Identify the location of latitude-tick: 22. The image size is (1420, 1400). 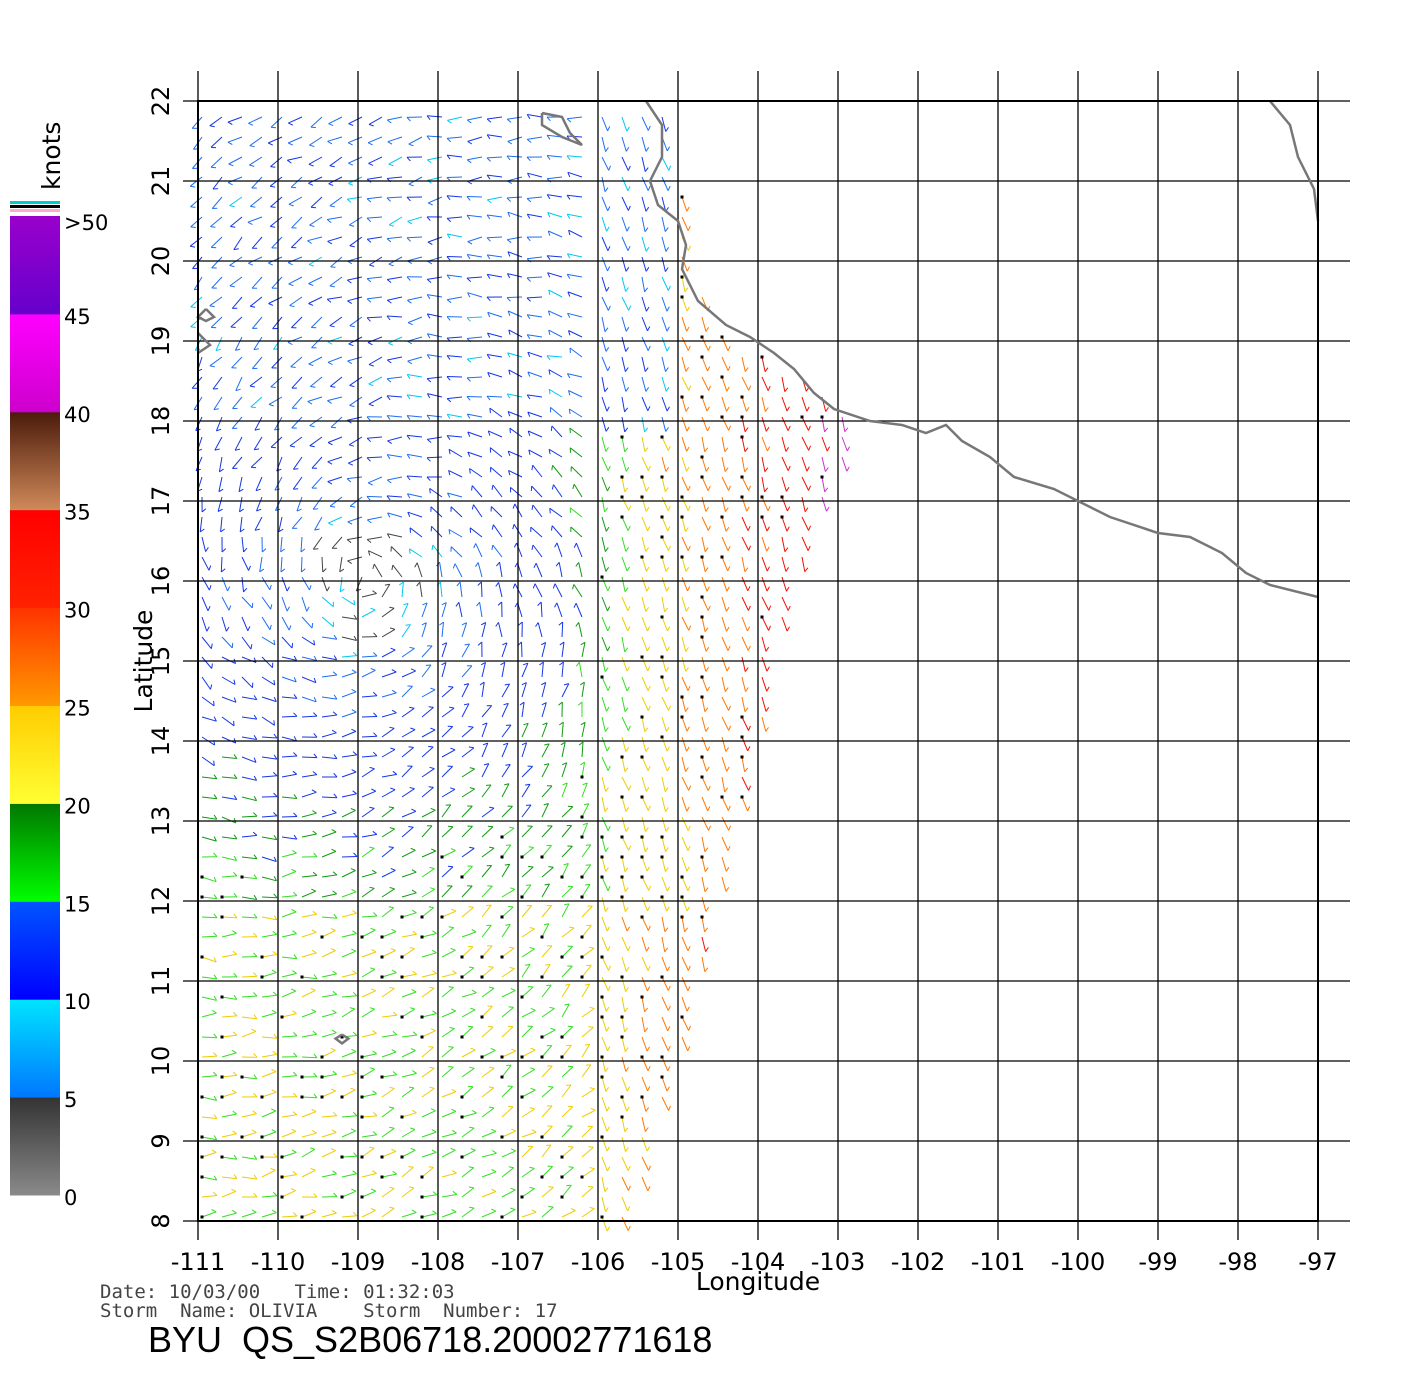
(161, 101).